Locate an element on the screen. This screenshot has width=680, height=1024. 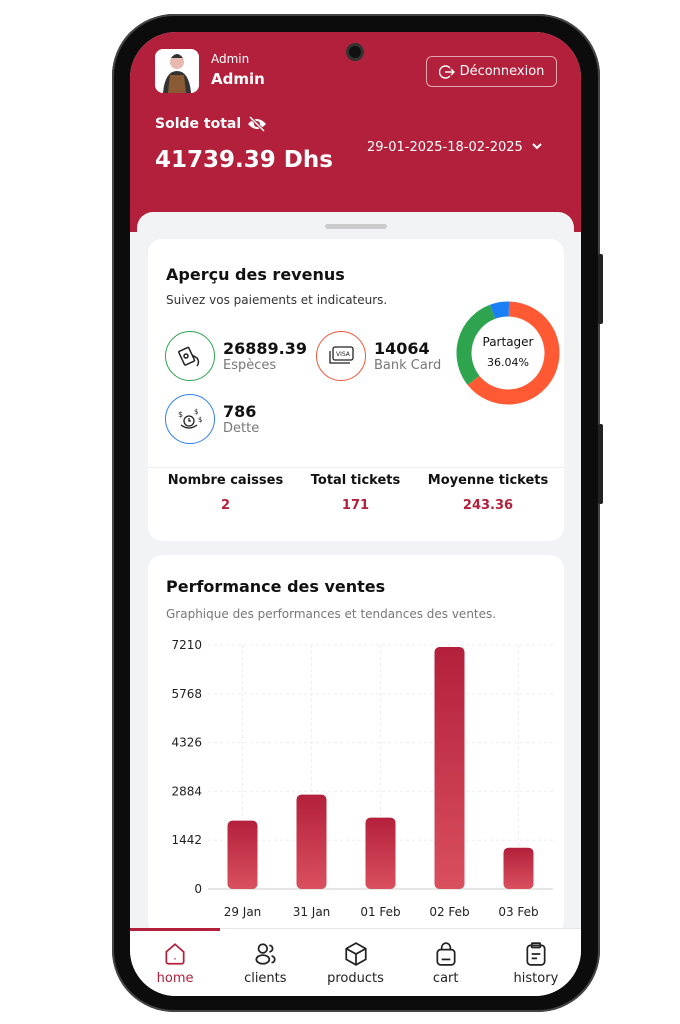
metric-label: Moyenne tickets is located at coordinates (488, 480).